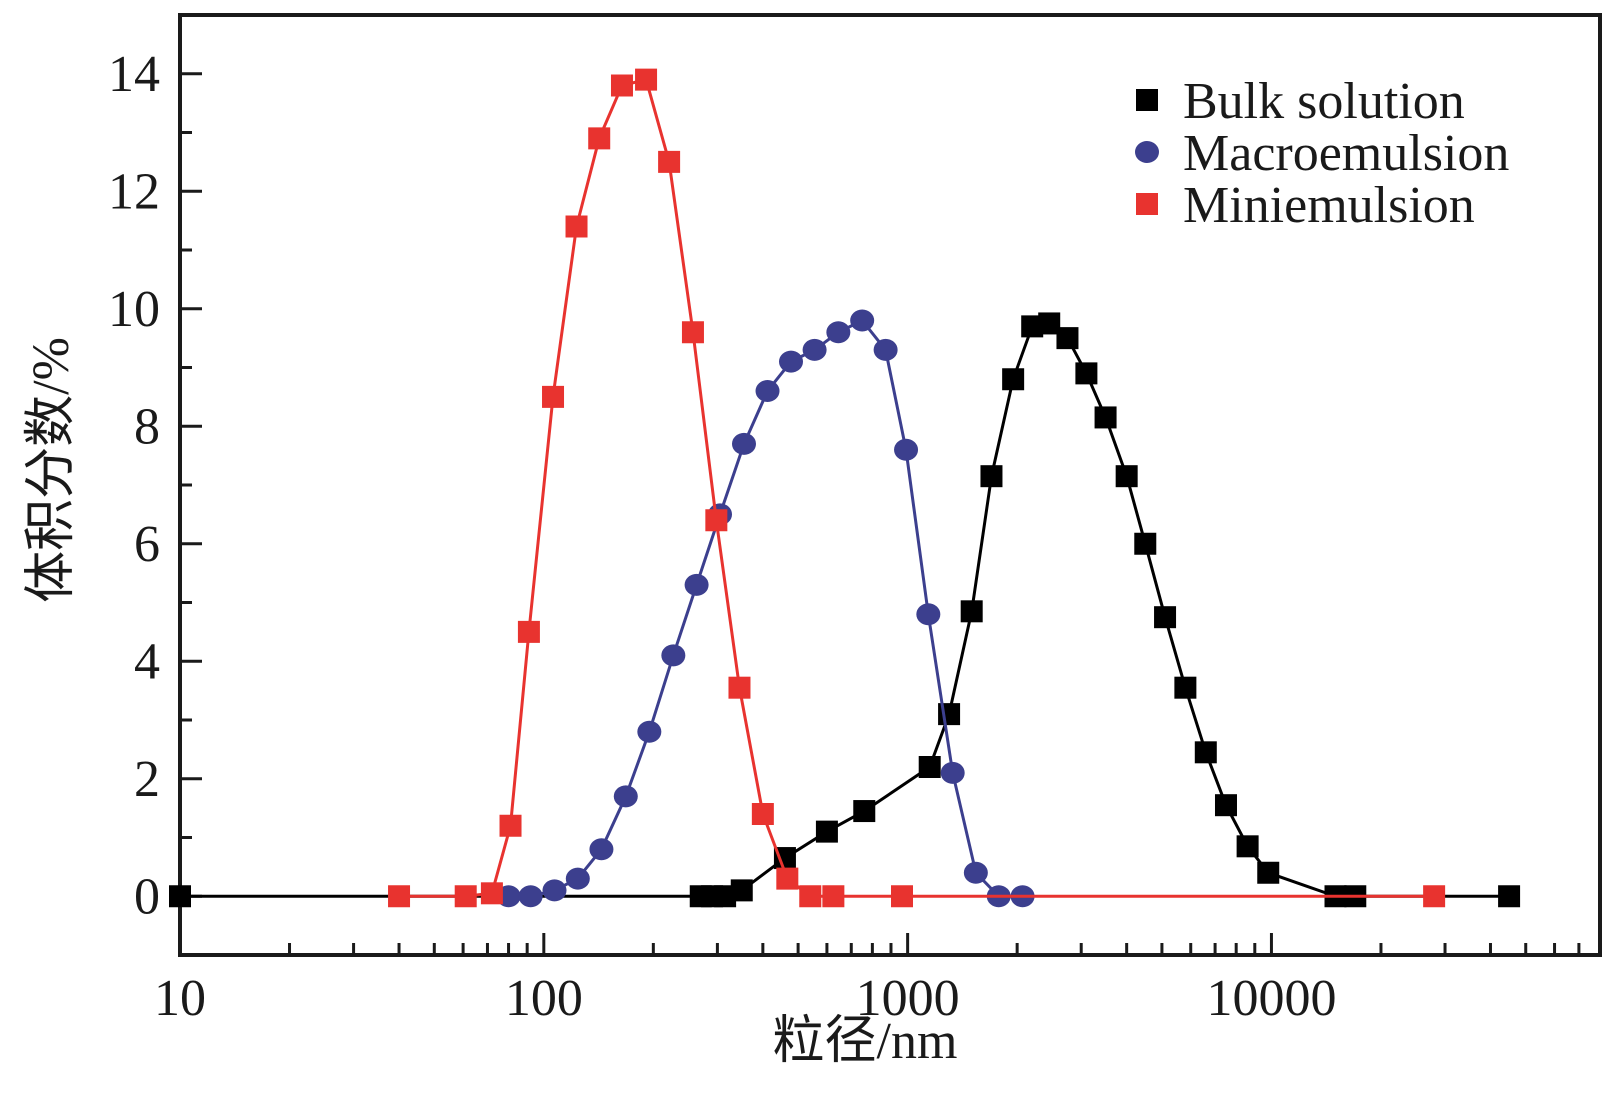  I want to click on x-tick-label: 100, so click(544, 998).